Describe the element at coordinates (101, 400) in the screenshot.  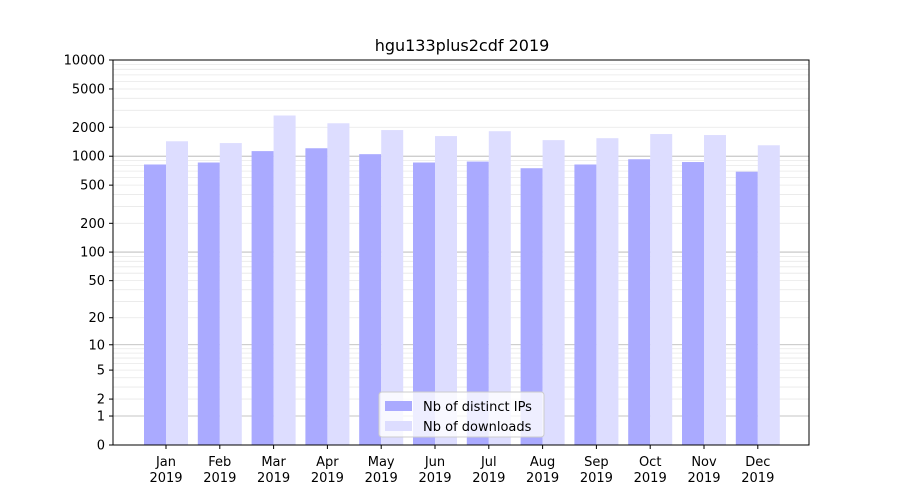
I see `y-tick-label: 2` at that location.